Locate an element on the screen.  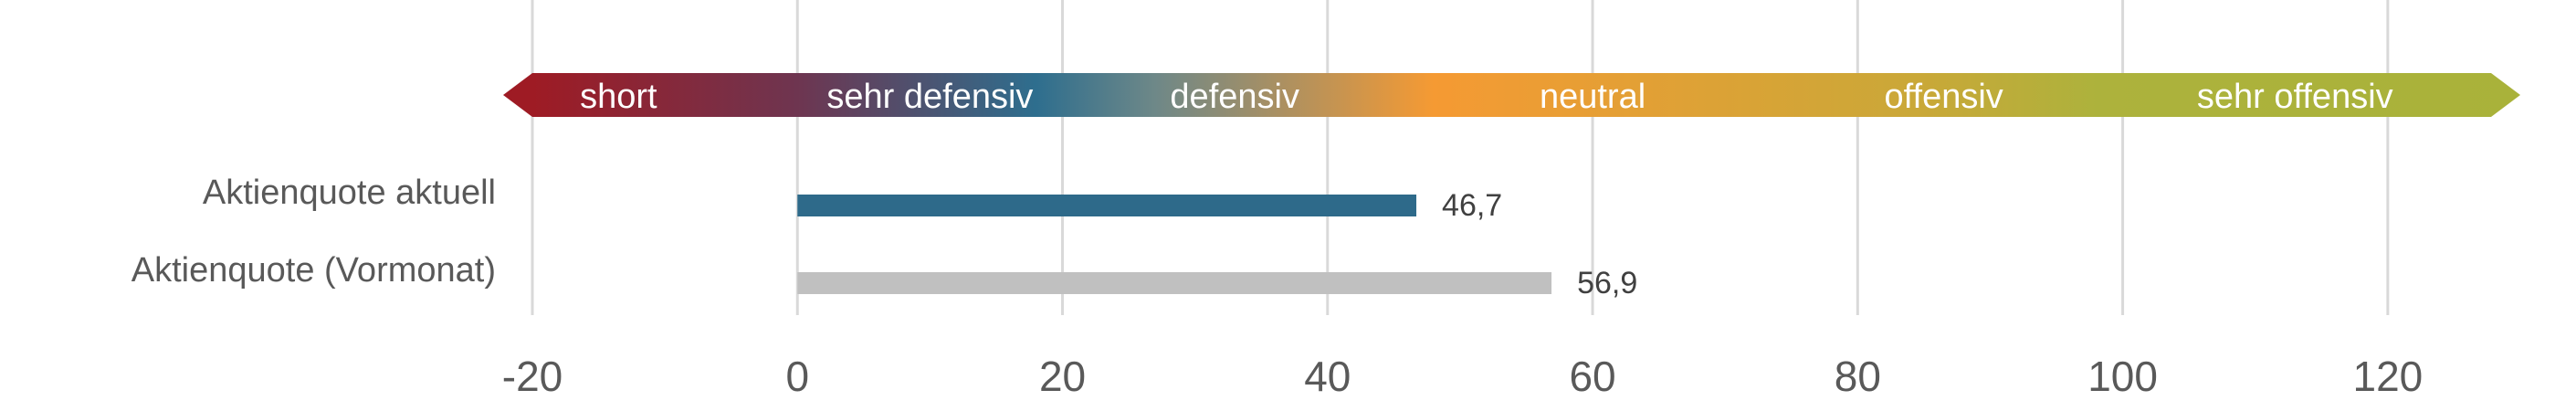
band-label-0: short is located at coordinates (618, 97).